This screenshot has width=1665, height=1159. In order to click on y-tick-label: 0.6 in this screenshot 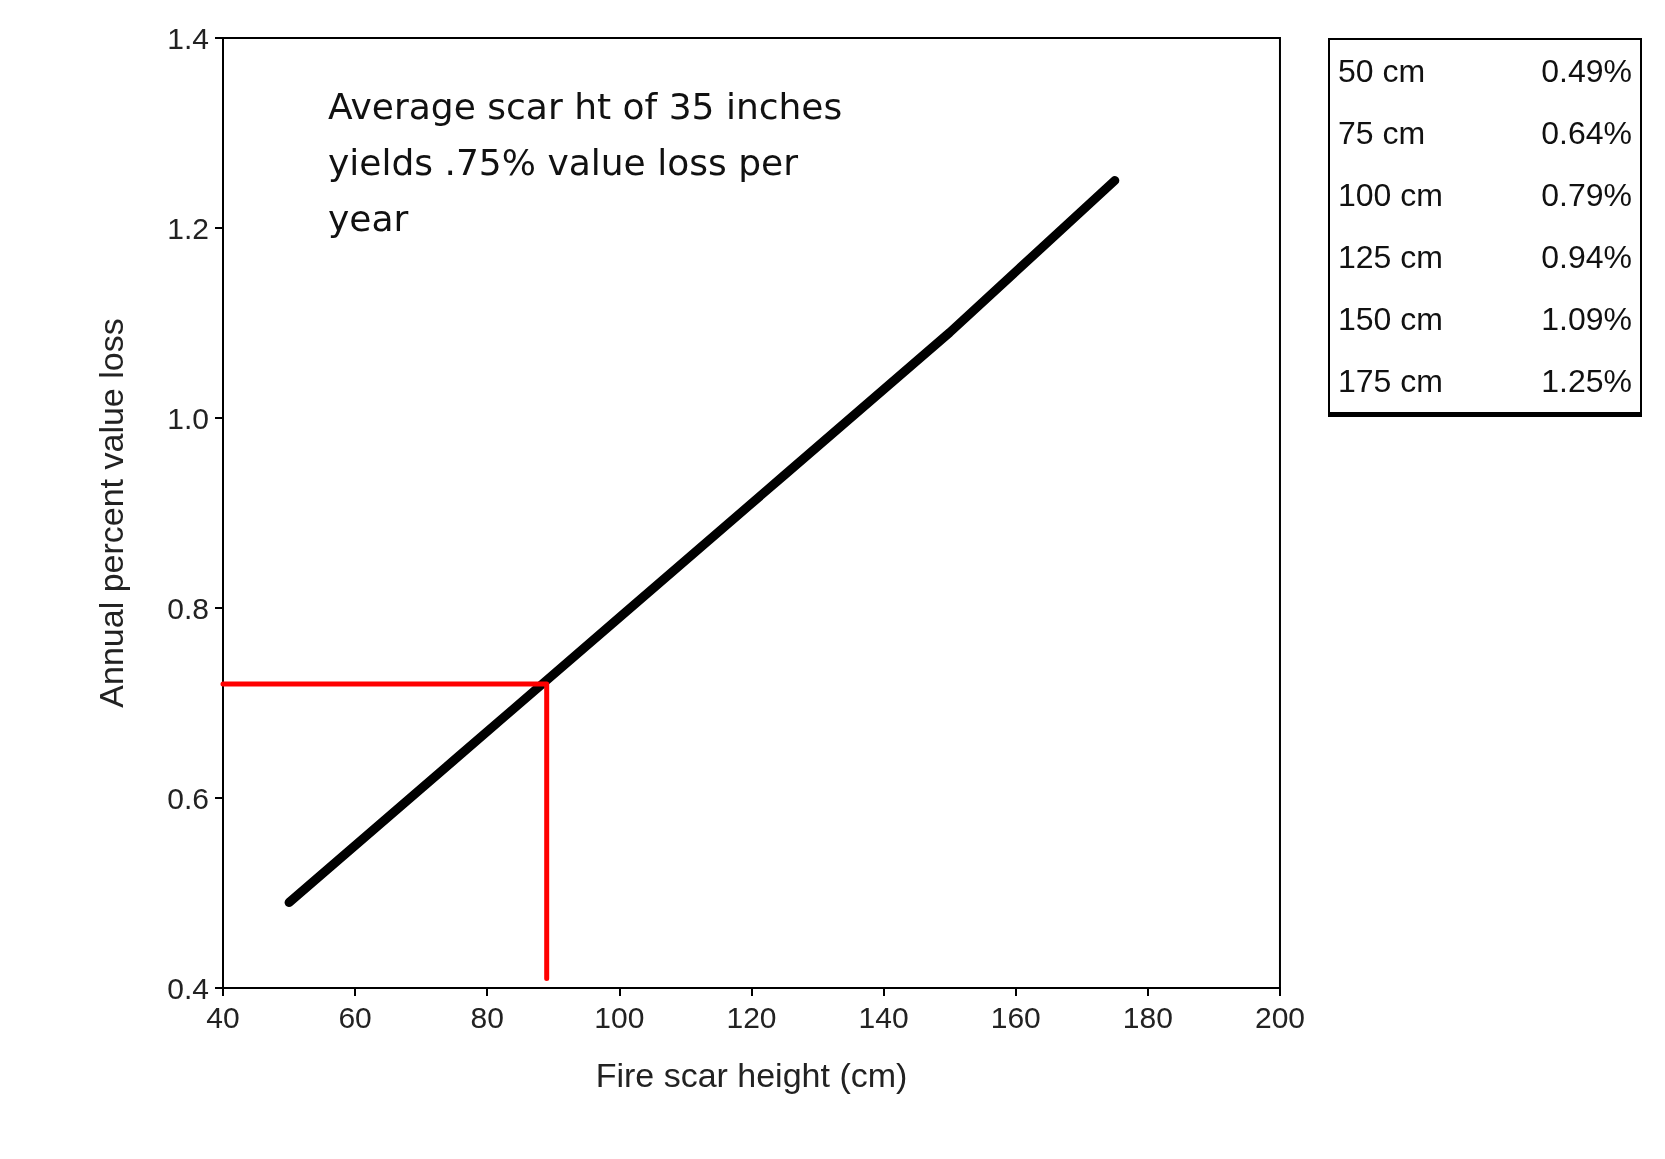, I will do `click(188, 798)`.